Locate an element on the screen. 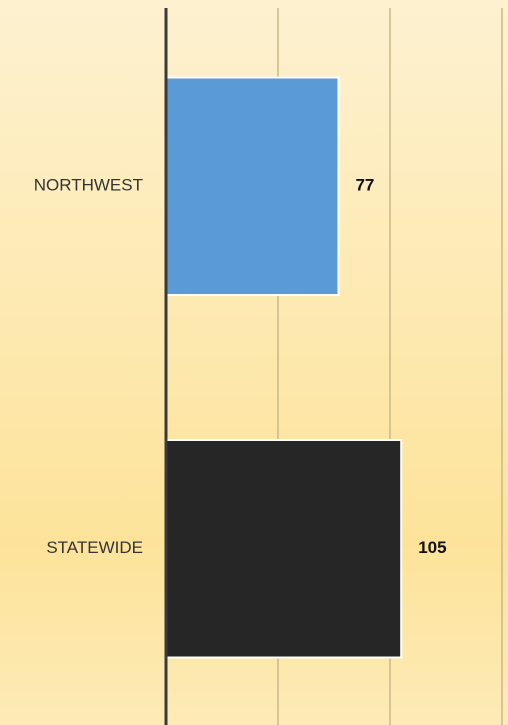 Image resolution: width=508 pixels, height=725 pixels. value-label: 77 is located at coordinates (364, 185).